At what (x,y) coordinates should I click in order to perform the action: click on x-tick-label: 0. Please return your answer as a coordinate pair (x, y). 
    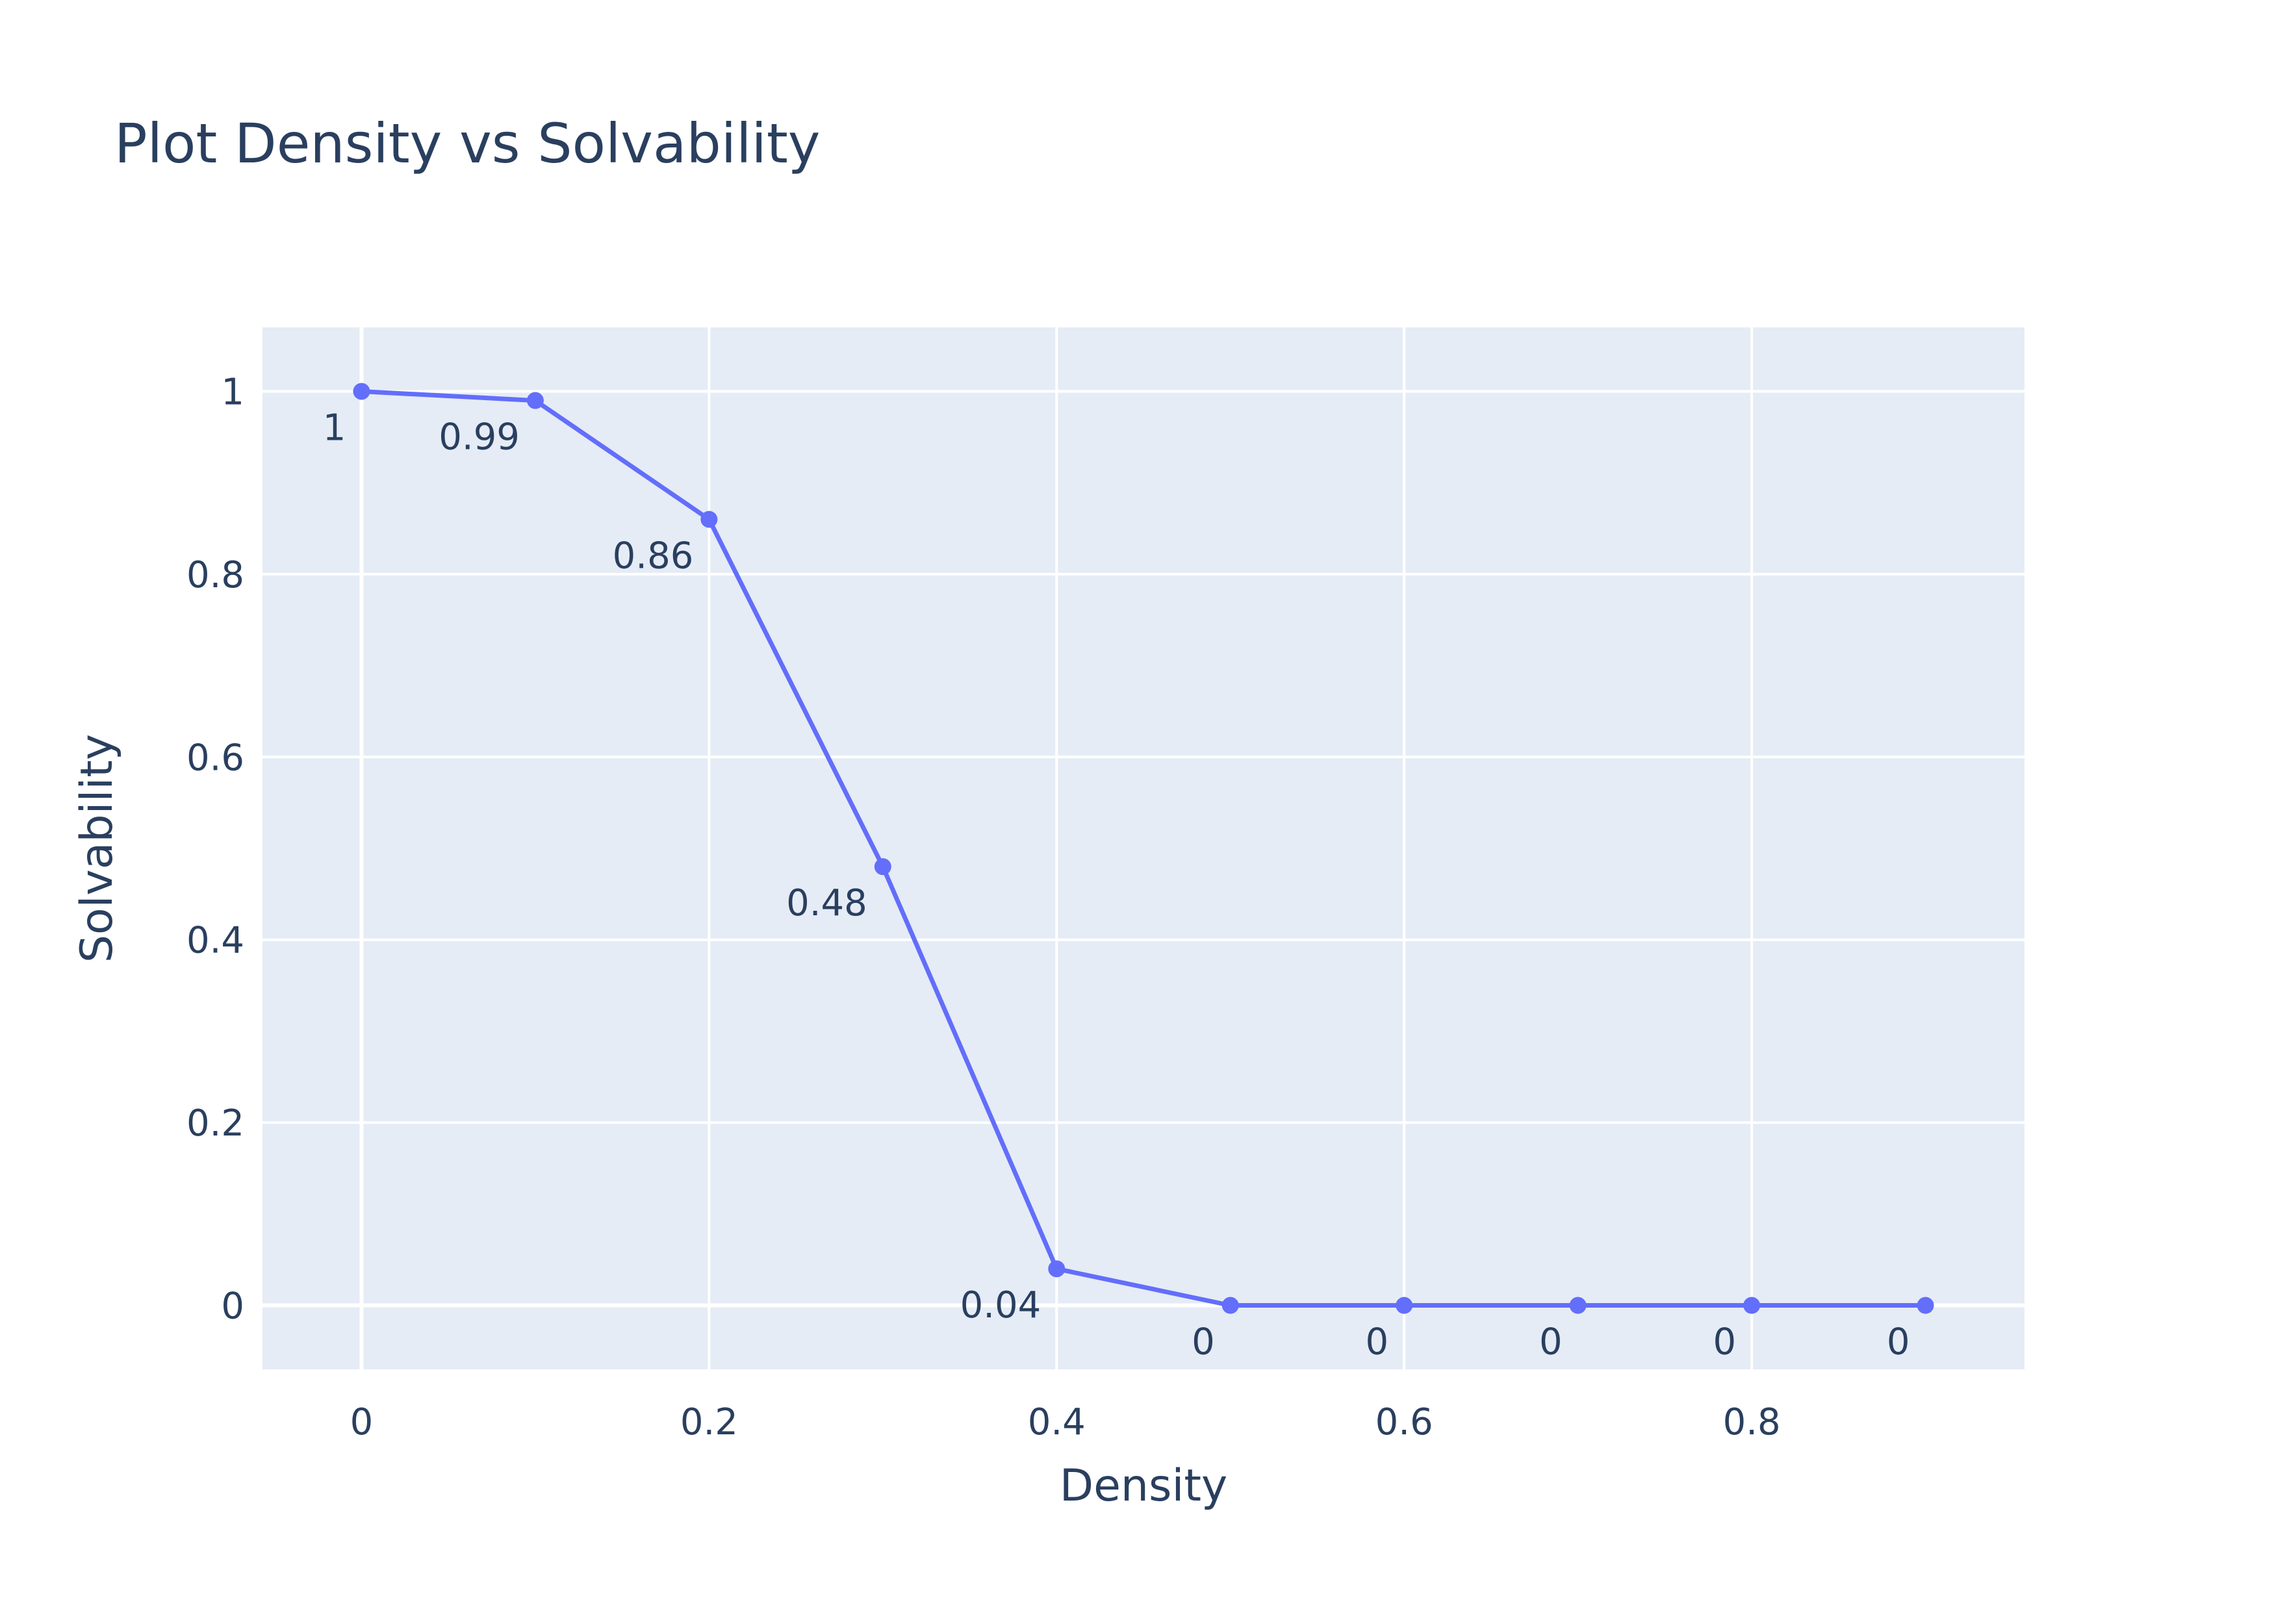
    Looking at the image, I should click on (362, 1422).